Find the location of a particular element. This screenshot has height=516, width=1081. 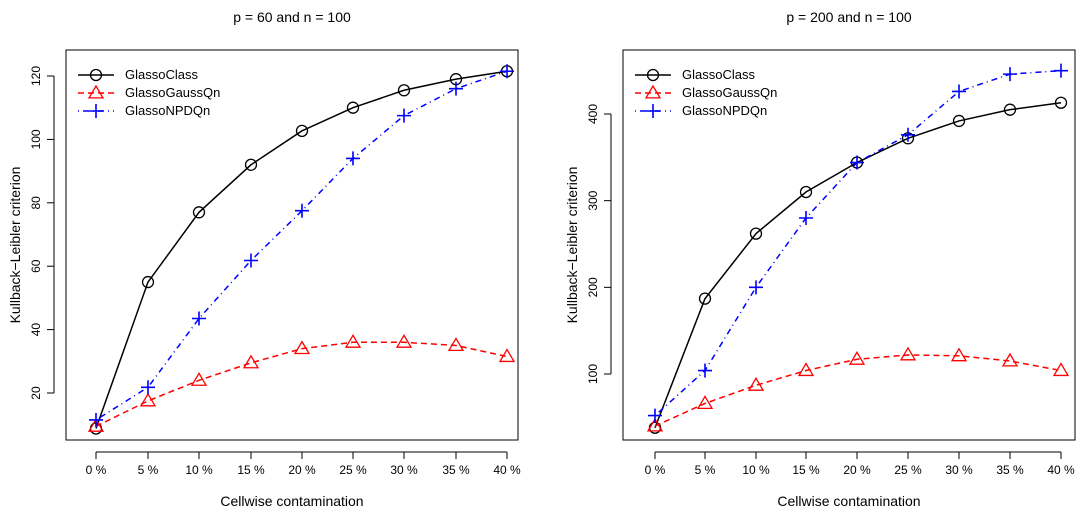

y-tick-label: 400 is located at coordinates (593, 114).